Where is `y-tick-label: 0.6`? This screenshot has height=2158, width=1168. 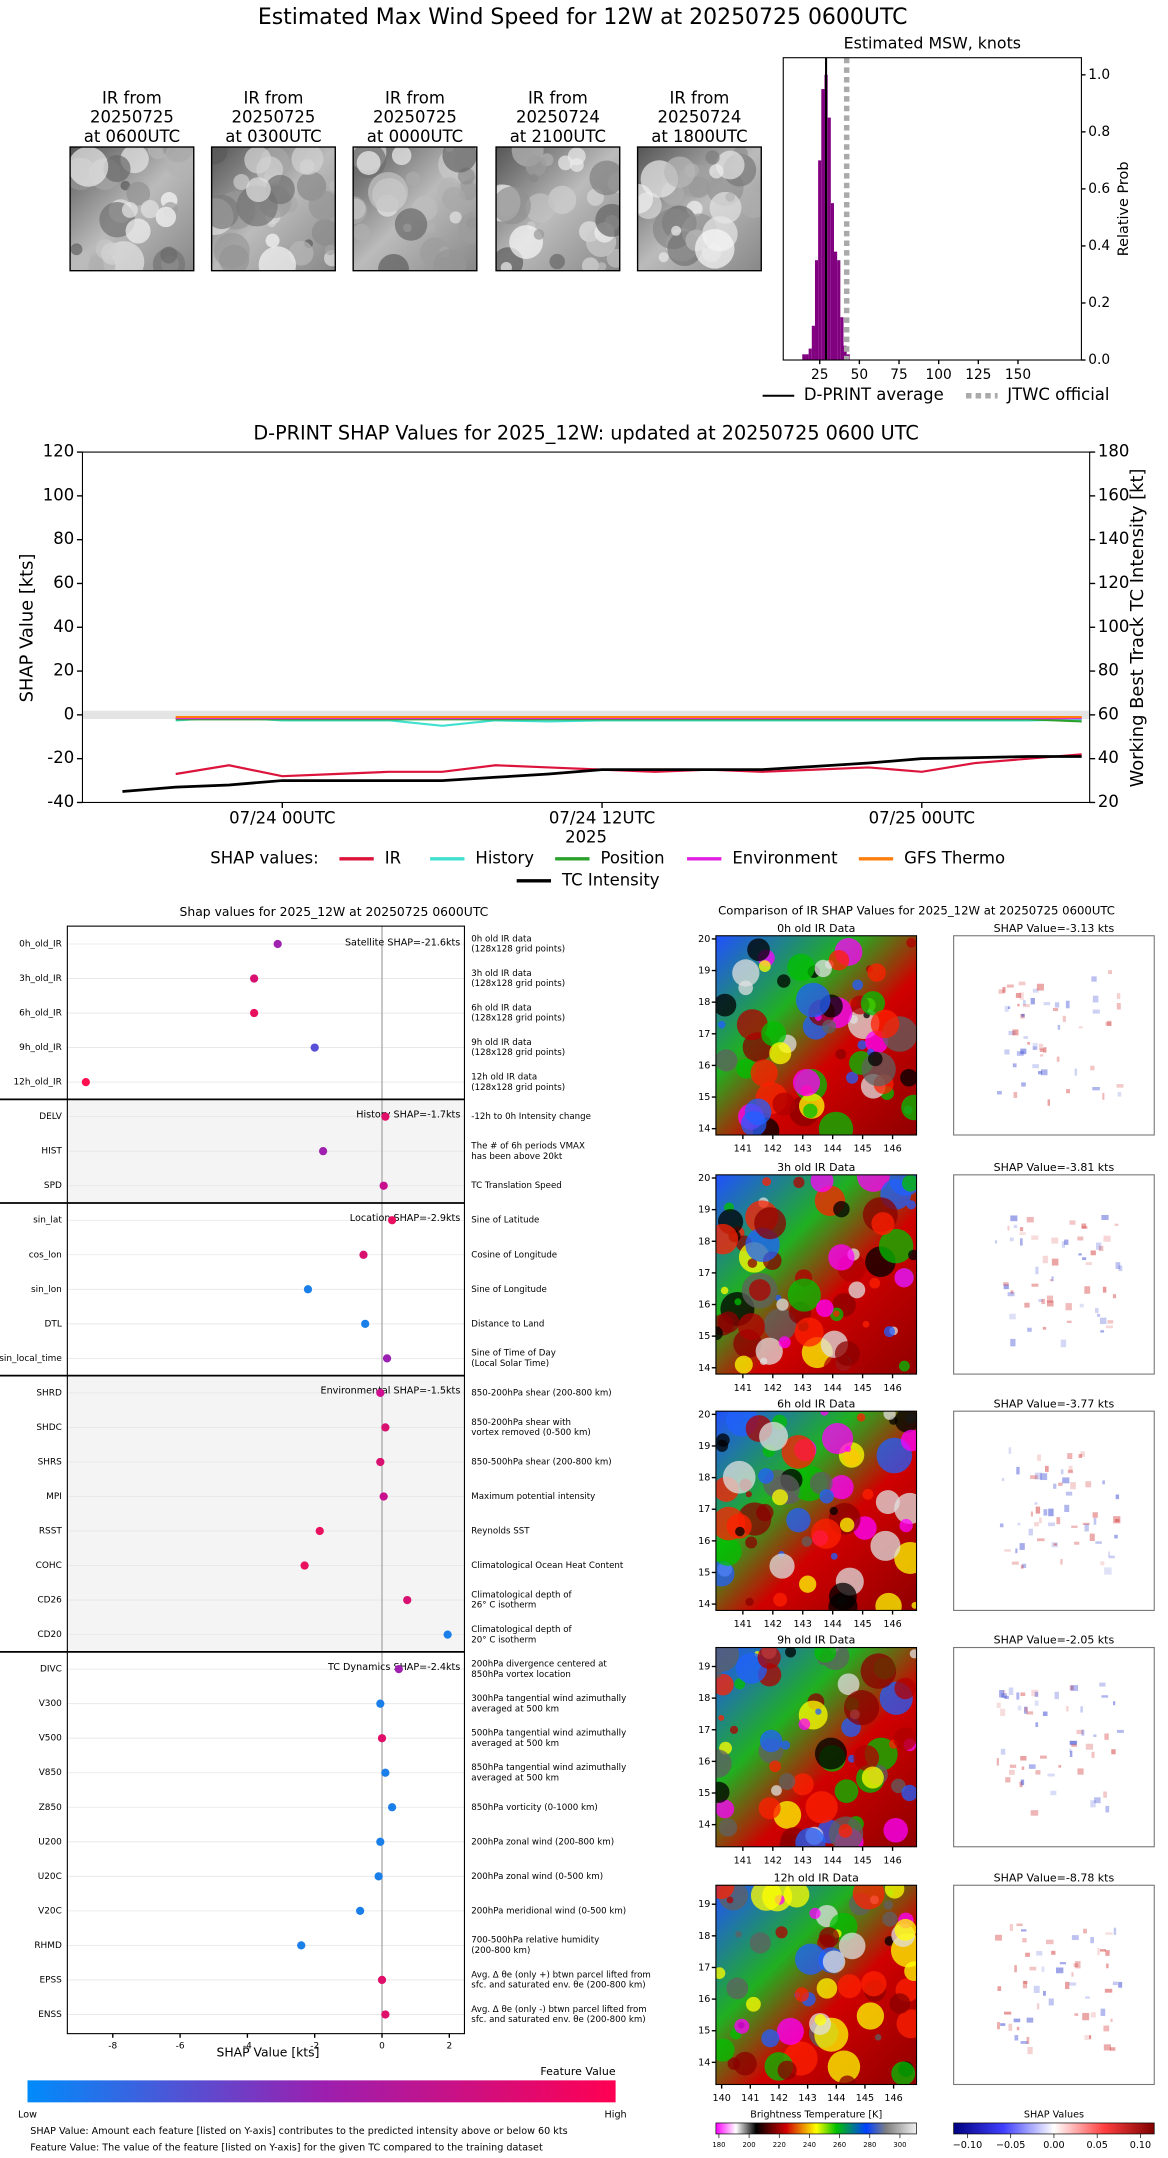
y-tick-label: 0.6 is located at coordinates (1099, 189).